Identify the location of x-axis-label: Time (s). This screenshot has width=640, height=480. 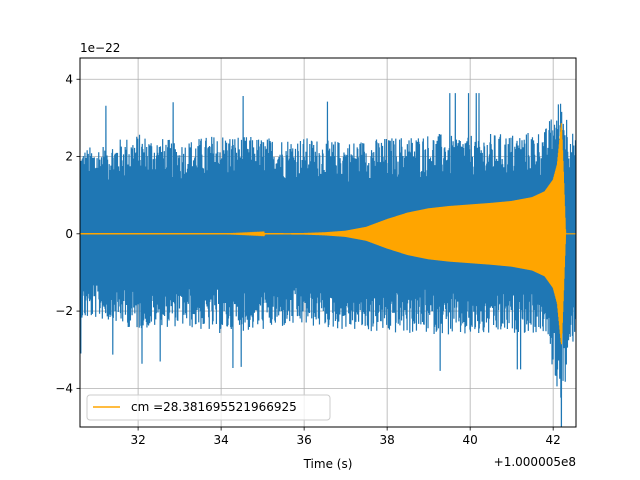
(328, 464).